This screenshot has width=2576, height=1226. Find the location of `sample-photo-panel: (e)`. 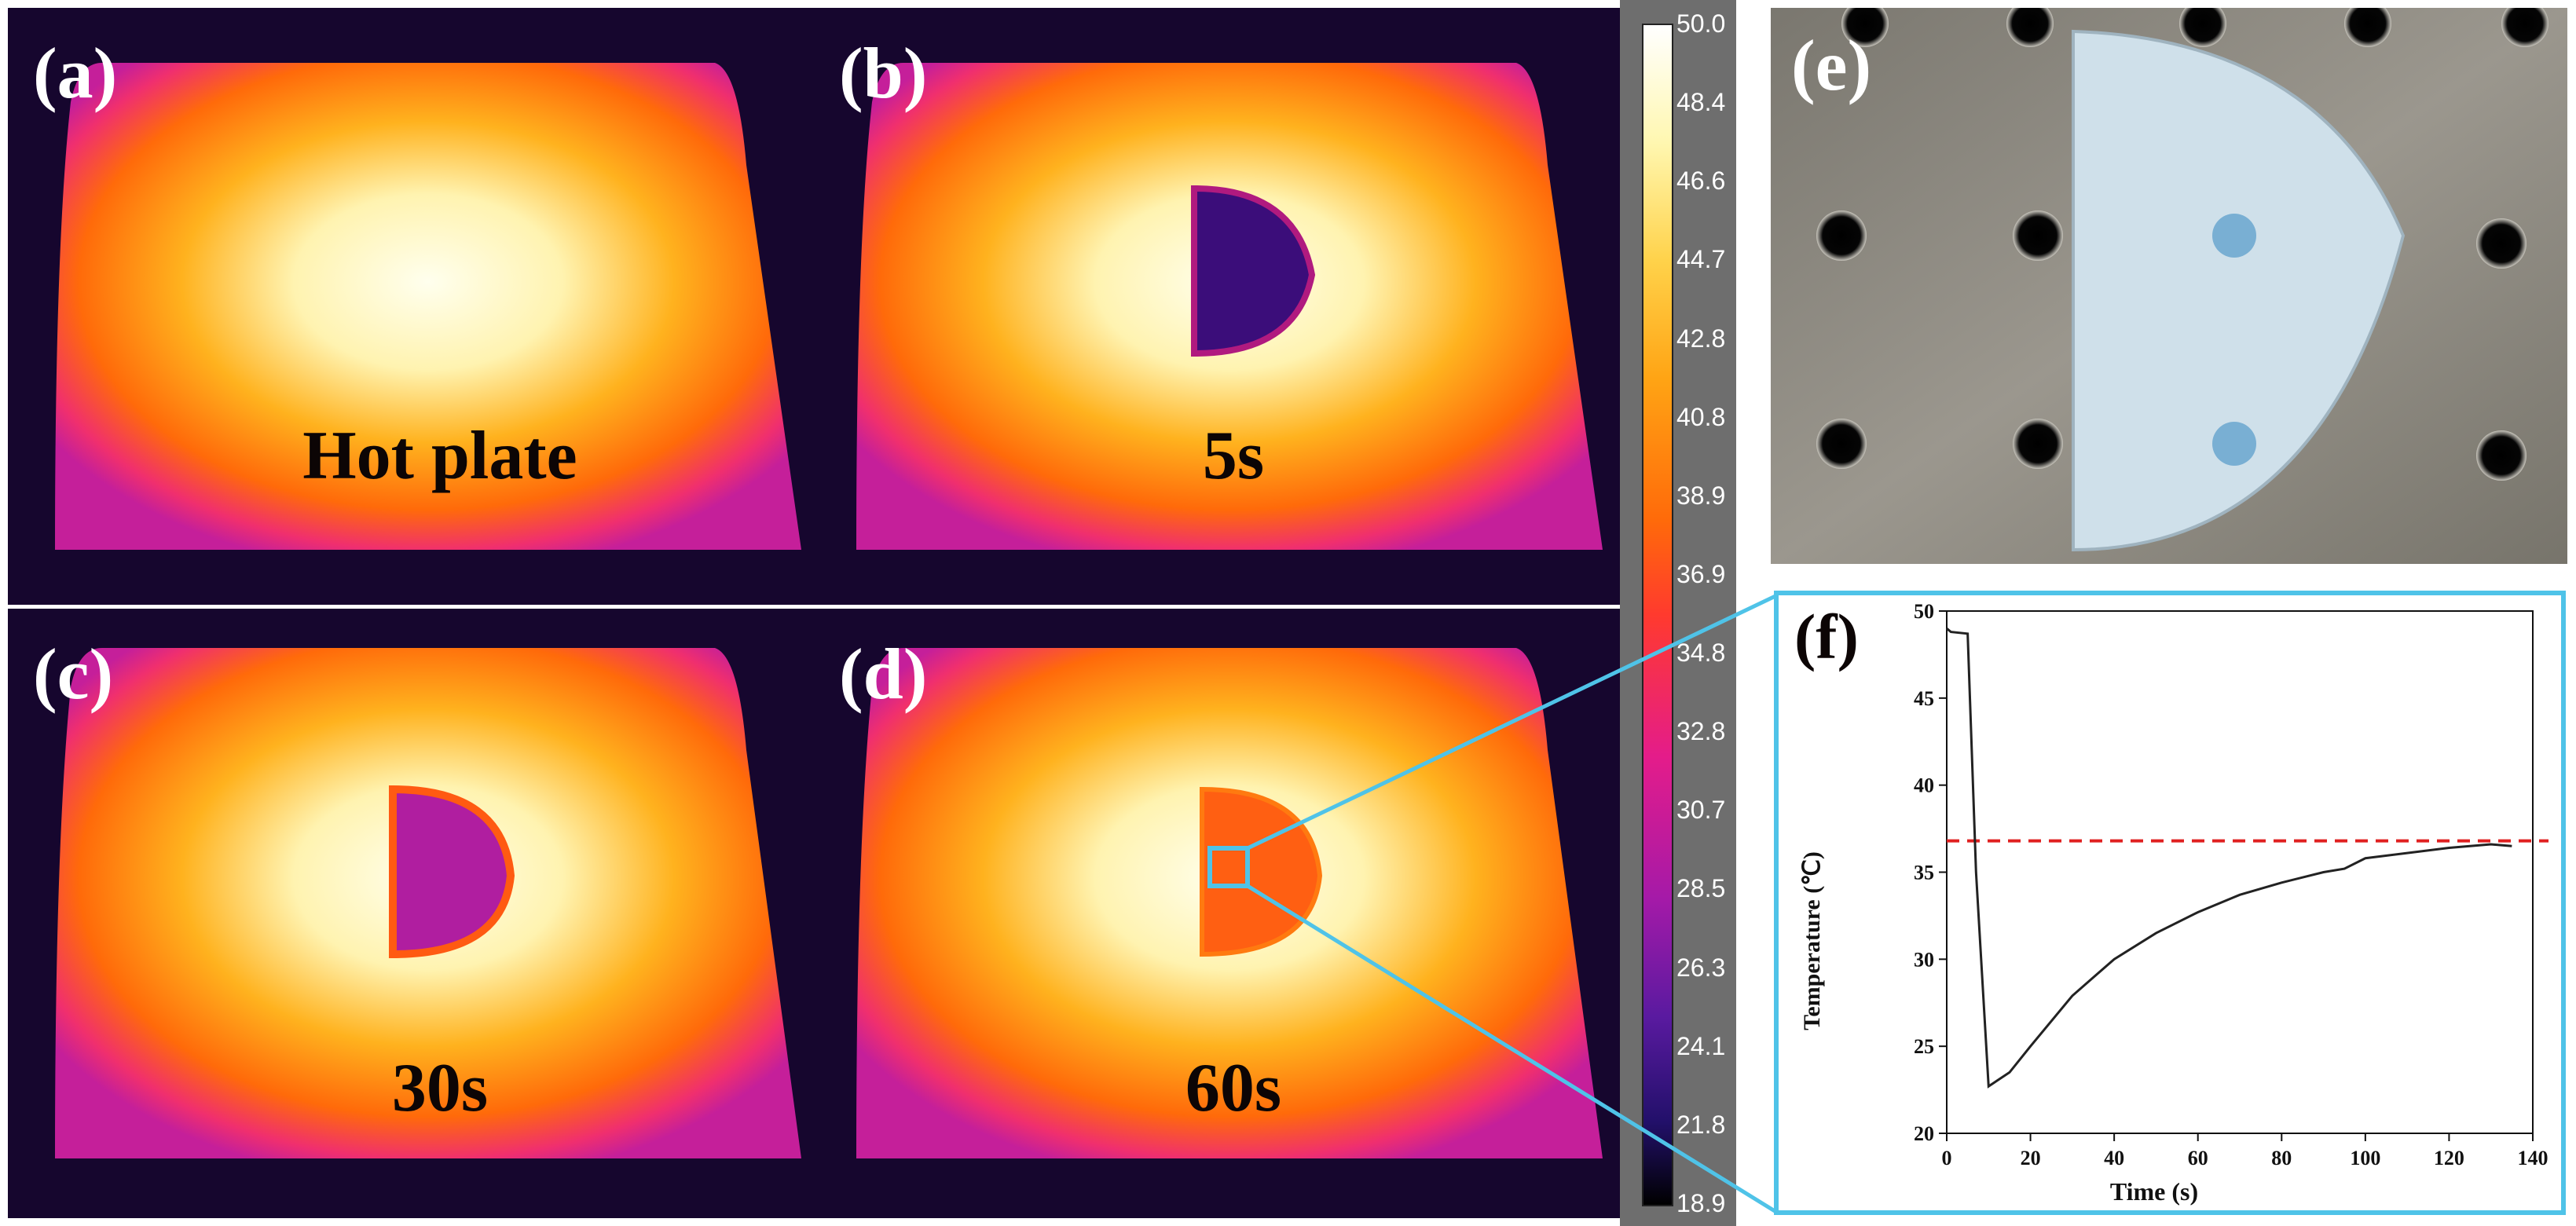

sample-photo-panel: (e) is located at coordinates (2169, 282).